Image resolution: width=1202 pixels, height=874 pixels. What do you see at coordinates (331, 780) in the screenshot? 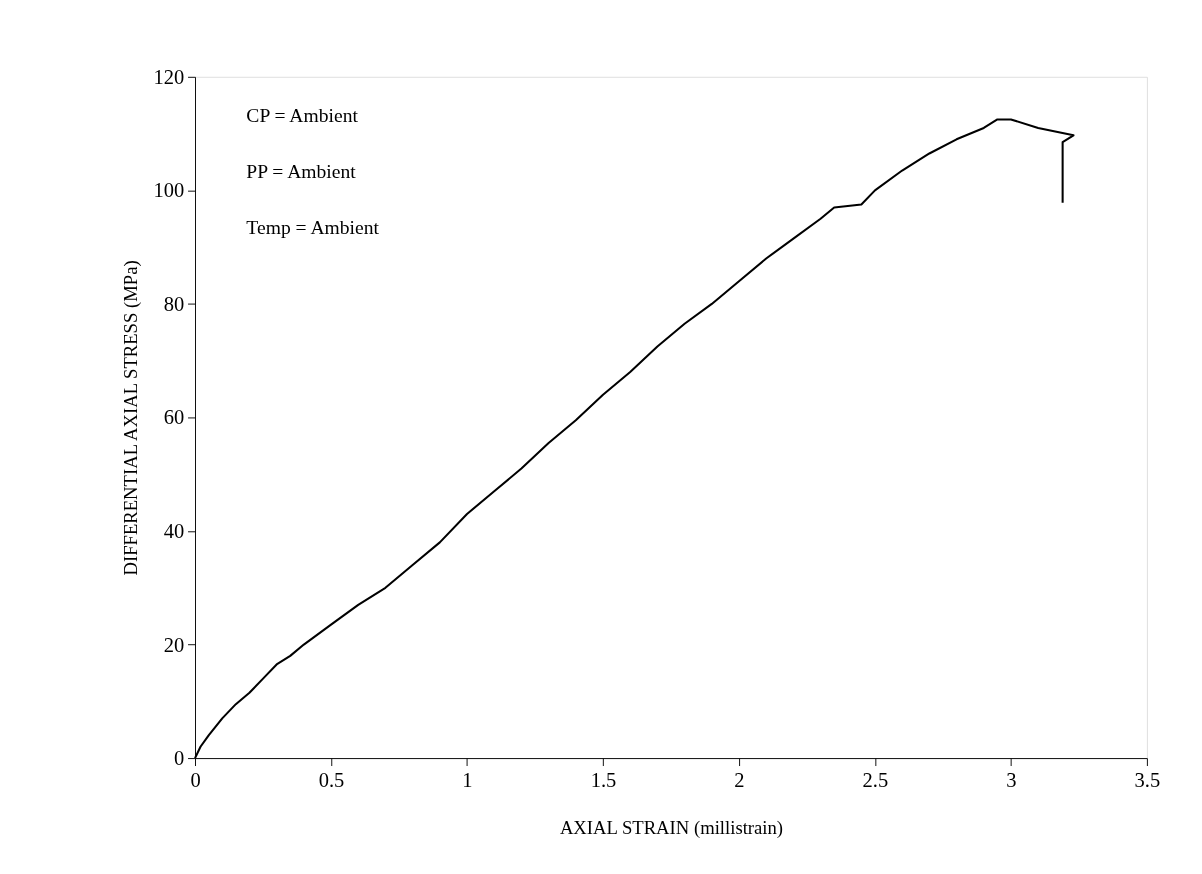
I see `x-tick-label: 0.5` at bounding box center [331, 780].